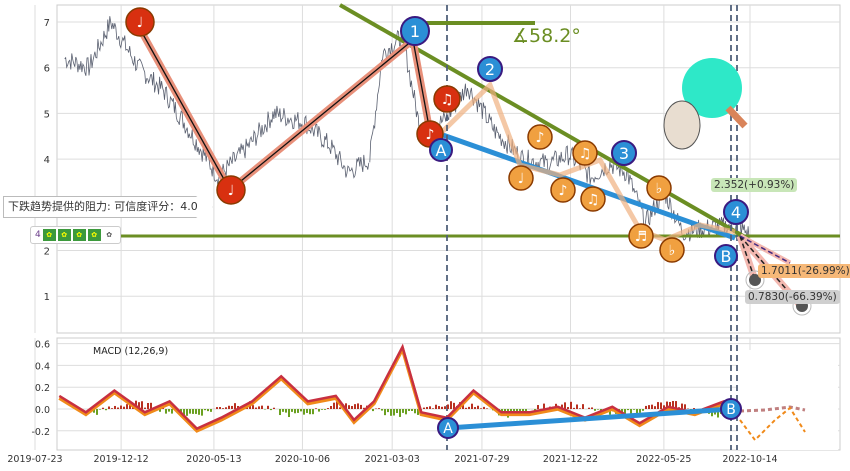  What do you see at coordinates (47, 252) in the screenshot?
I see `y-tick-label: 2` at bounding box center [47, 252].